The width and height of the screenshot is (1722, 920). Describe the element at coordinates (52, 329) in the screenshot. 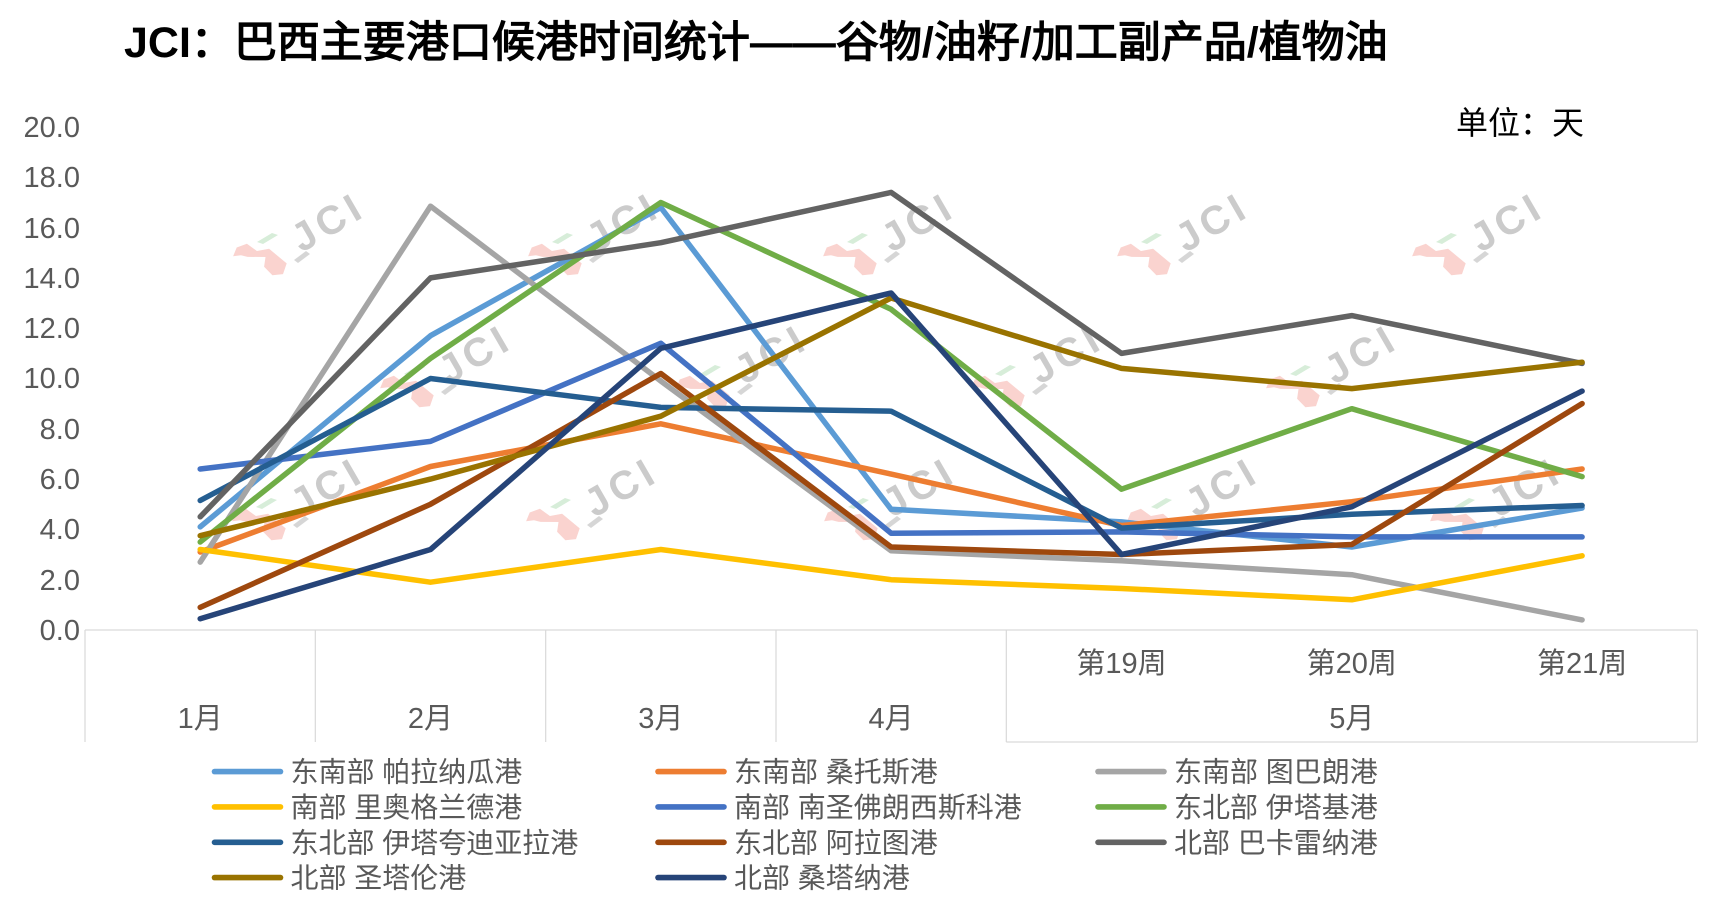

I see `svg-text: 12.0` at that location.